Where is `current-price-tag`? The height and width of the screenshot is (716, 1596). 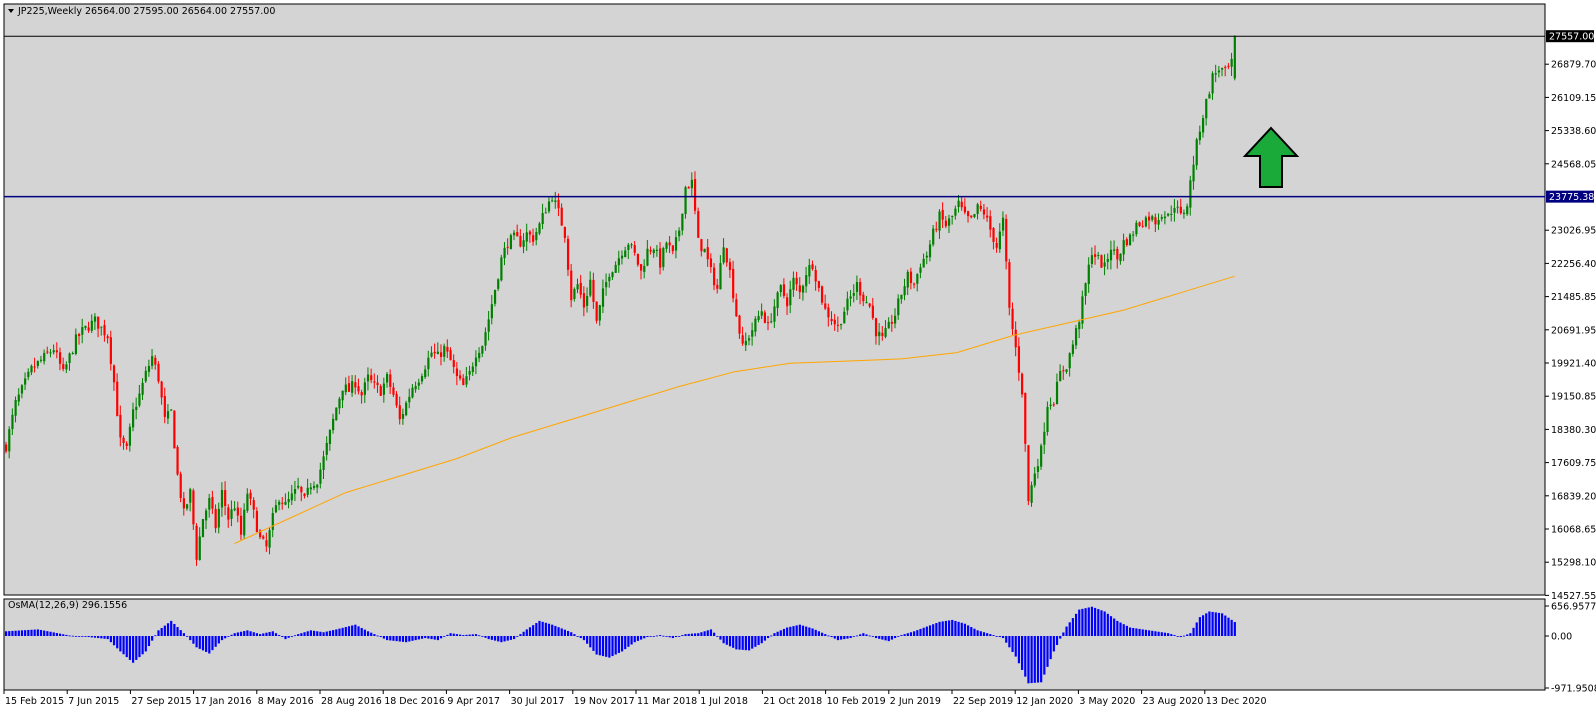
current-price-tag is located at coordinates (1570, 36).